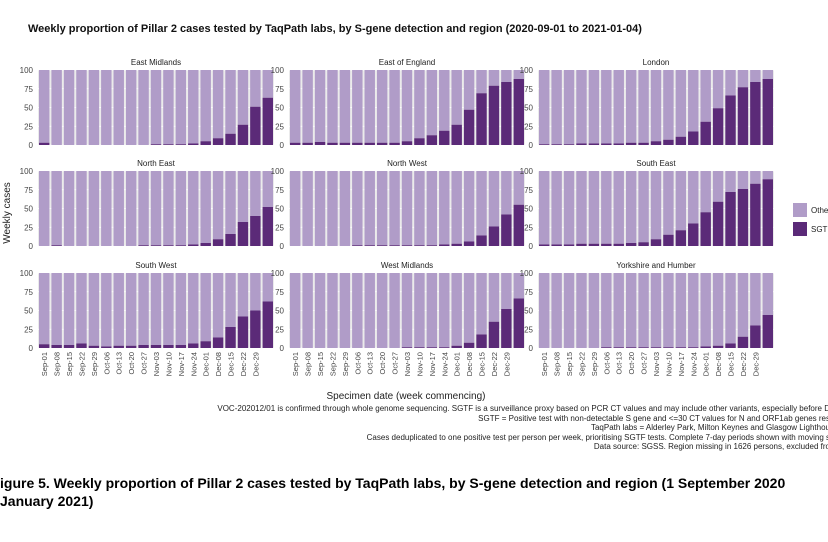 The width and height of the screenshot is (828, 542). What do you see at coordinates (407, 62) in the screenshot?
I see `panel-title: East of England` at bounding box center [407, 62].